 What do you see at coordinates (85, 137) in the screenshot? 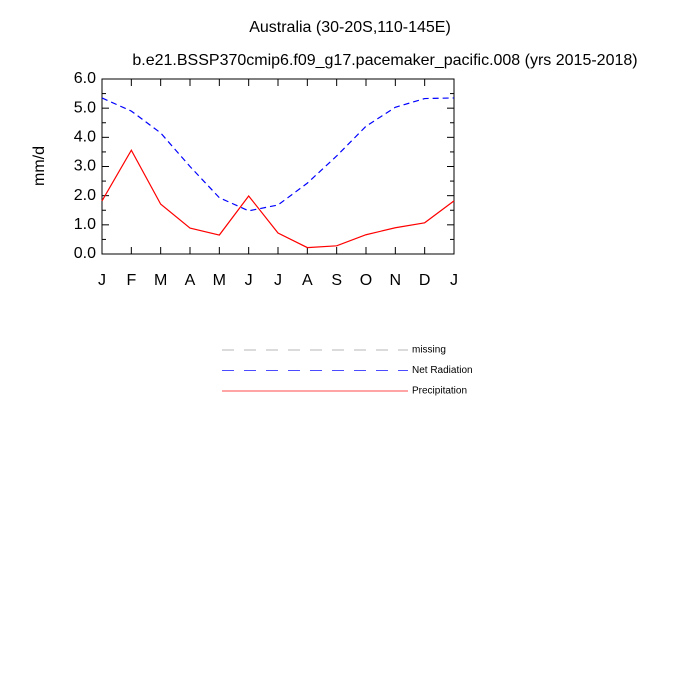
I see `y-tick-label: 4.0` at bounding box center [85, 137].